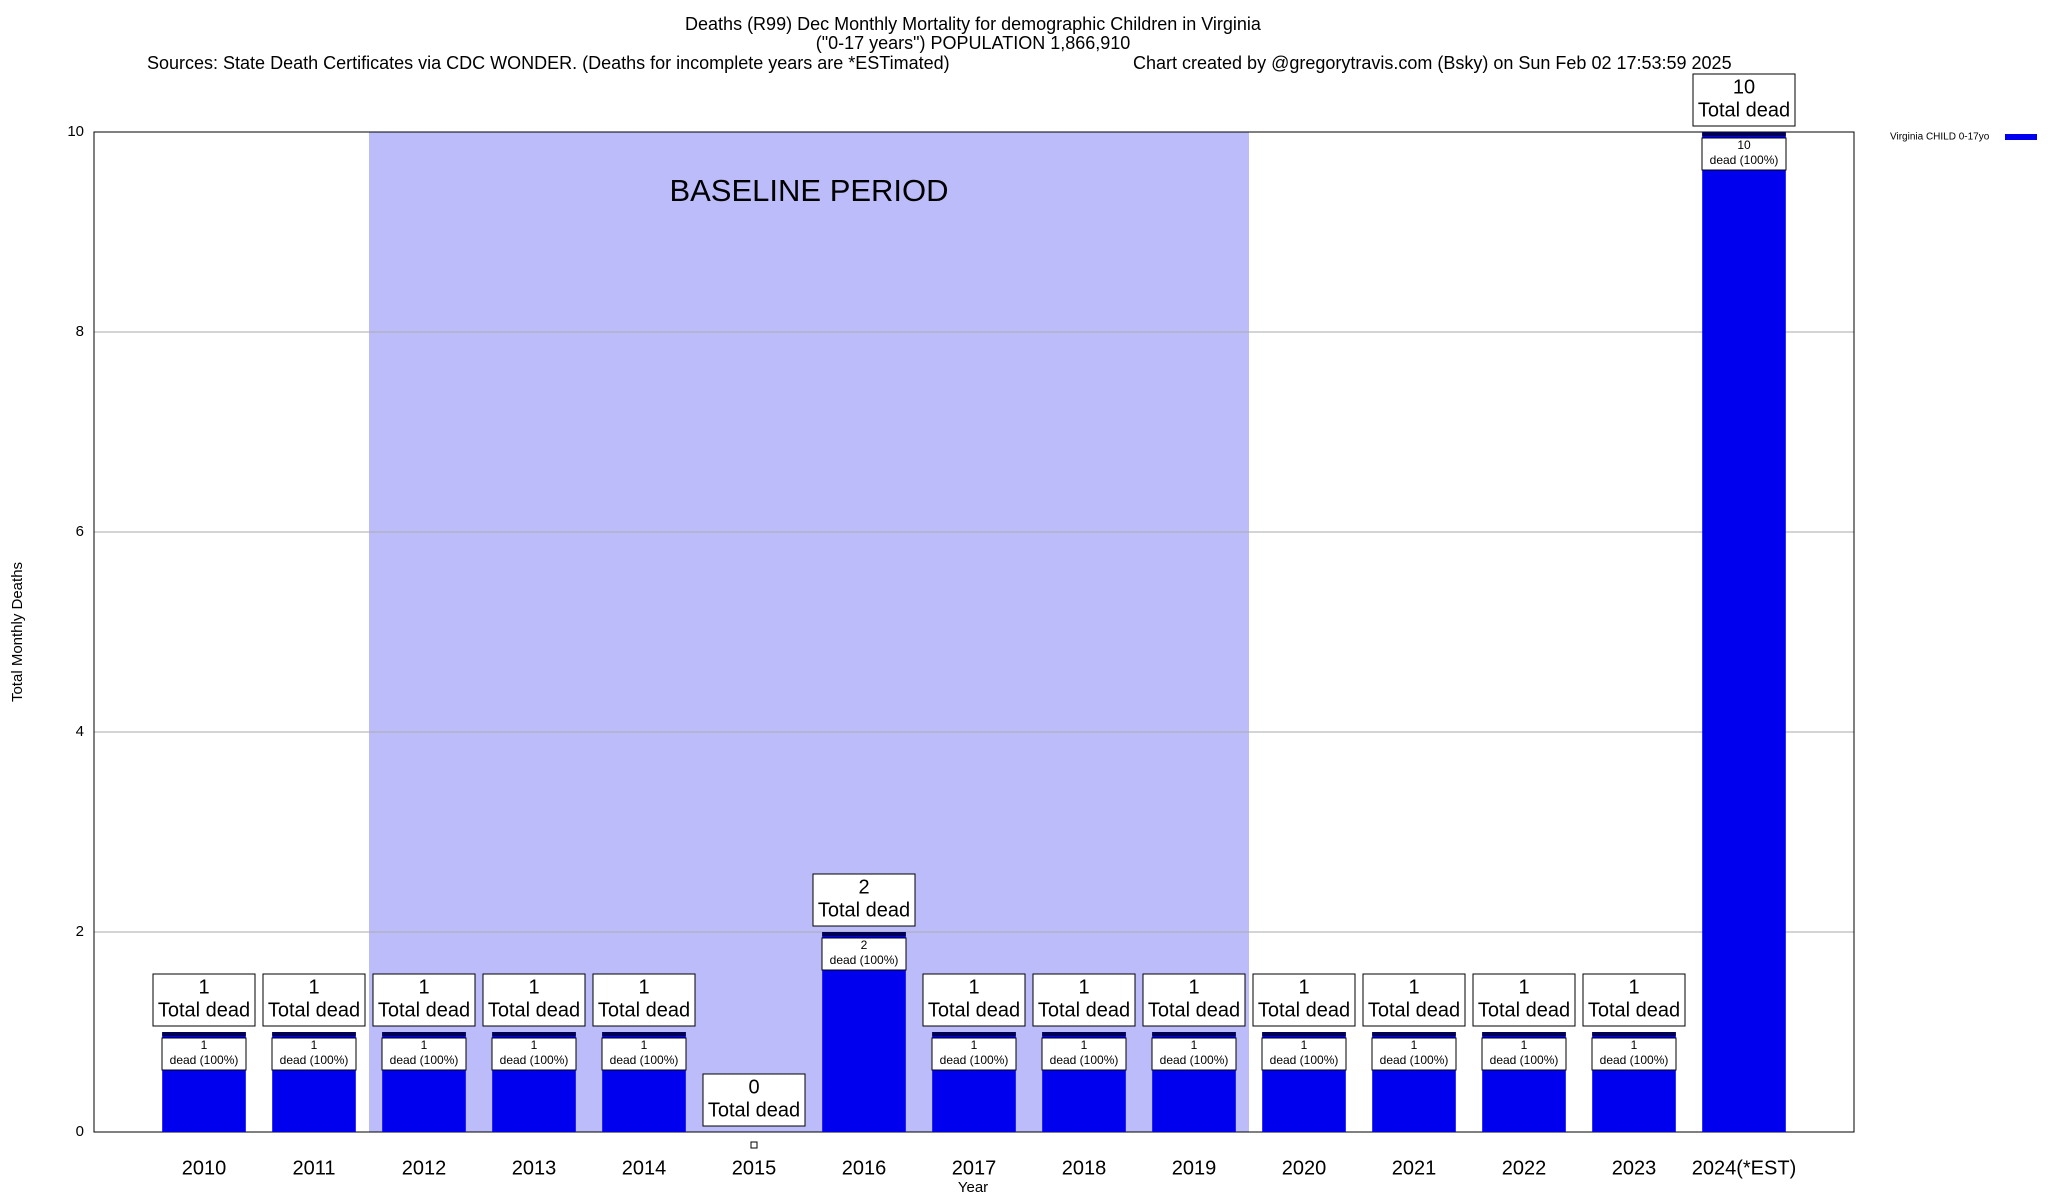 Image resolution: width=2048 pixels, height=1200 pixels. I want to click on x-tick-label: 2011, so click(313, 1168).